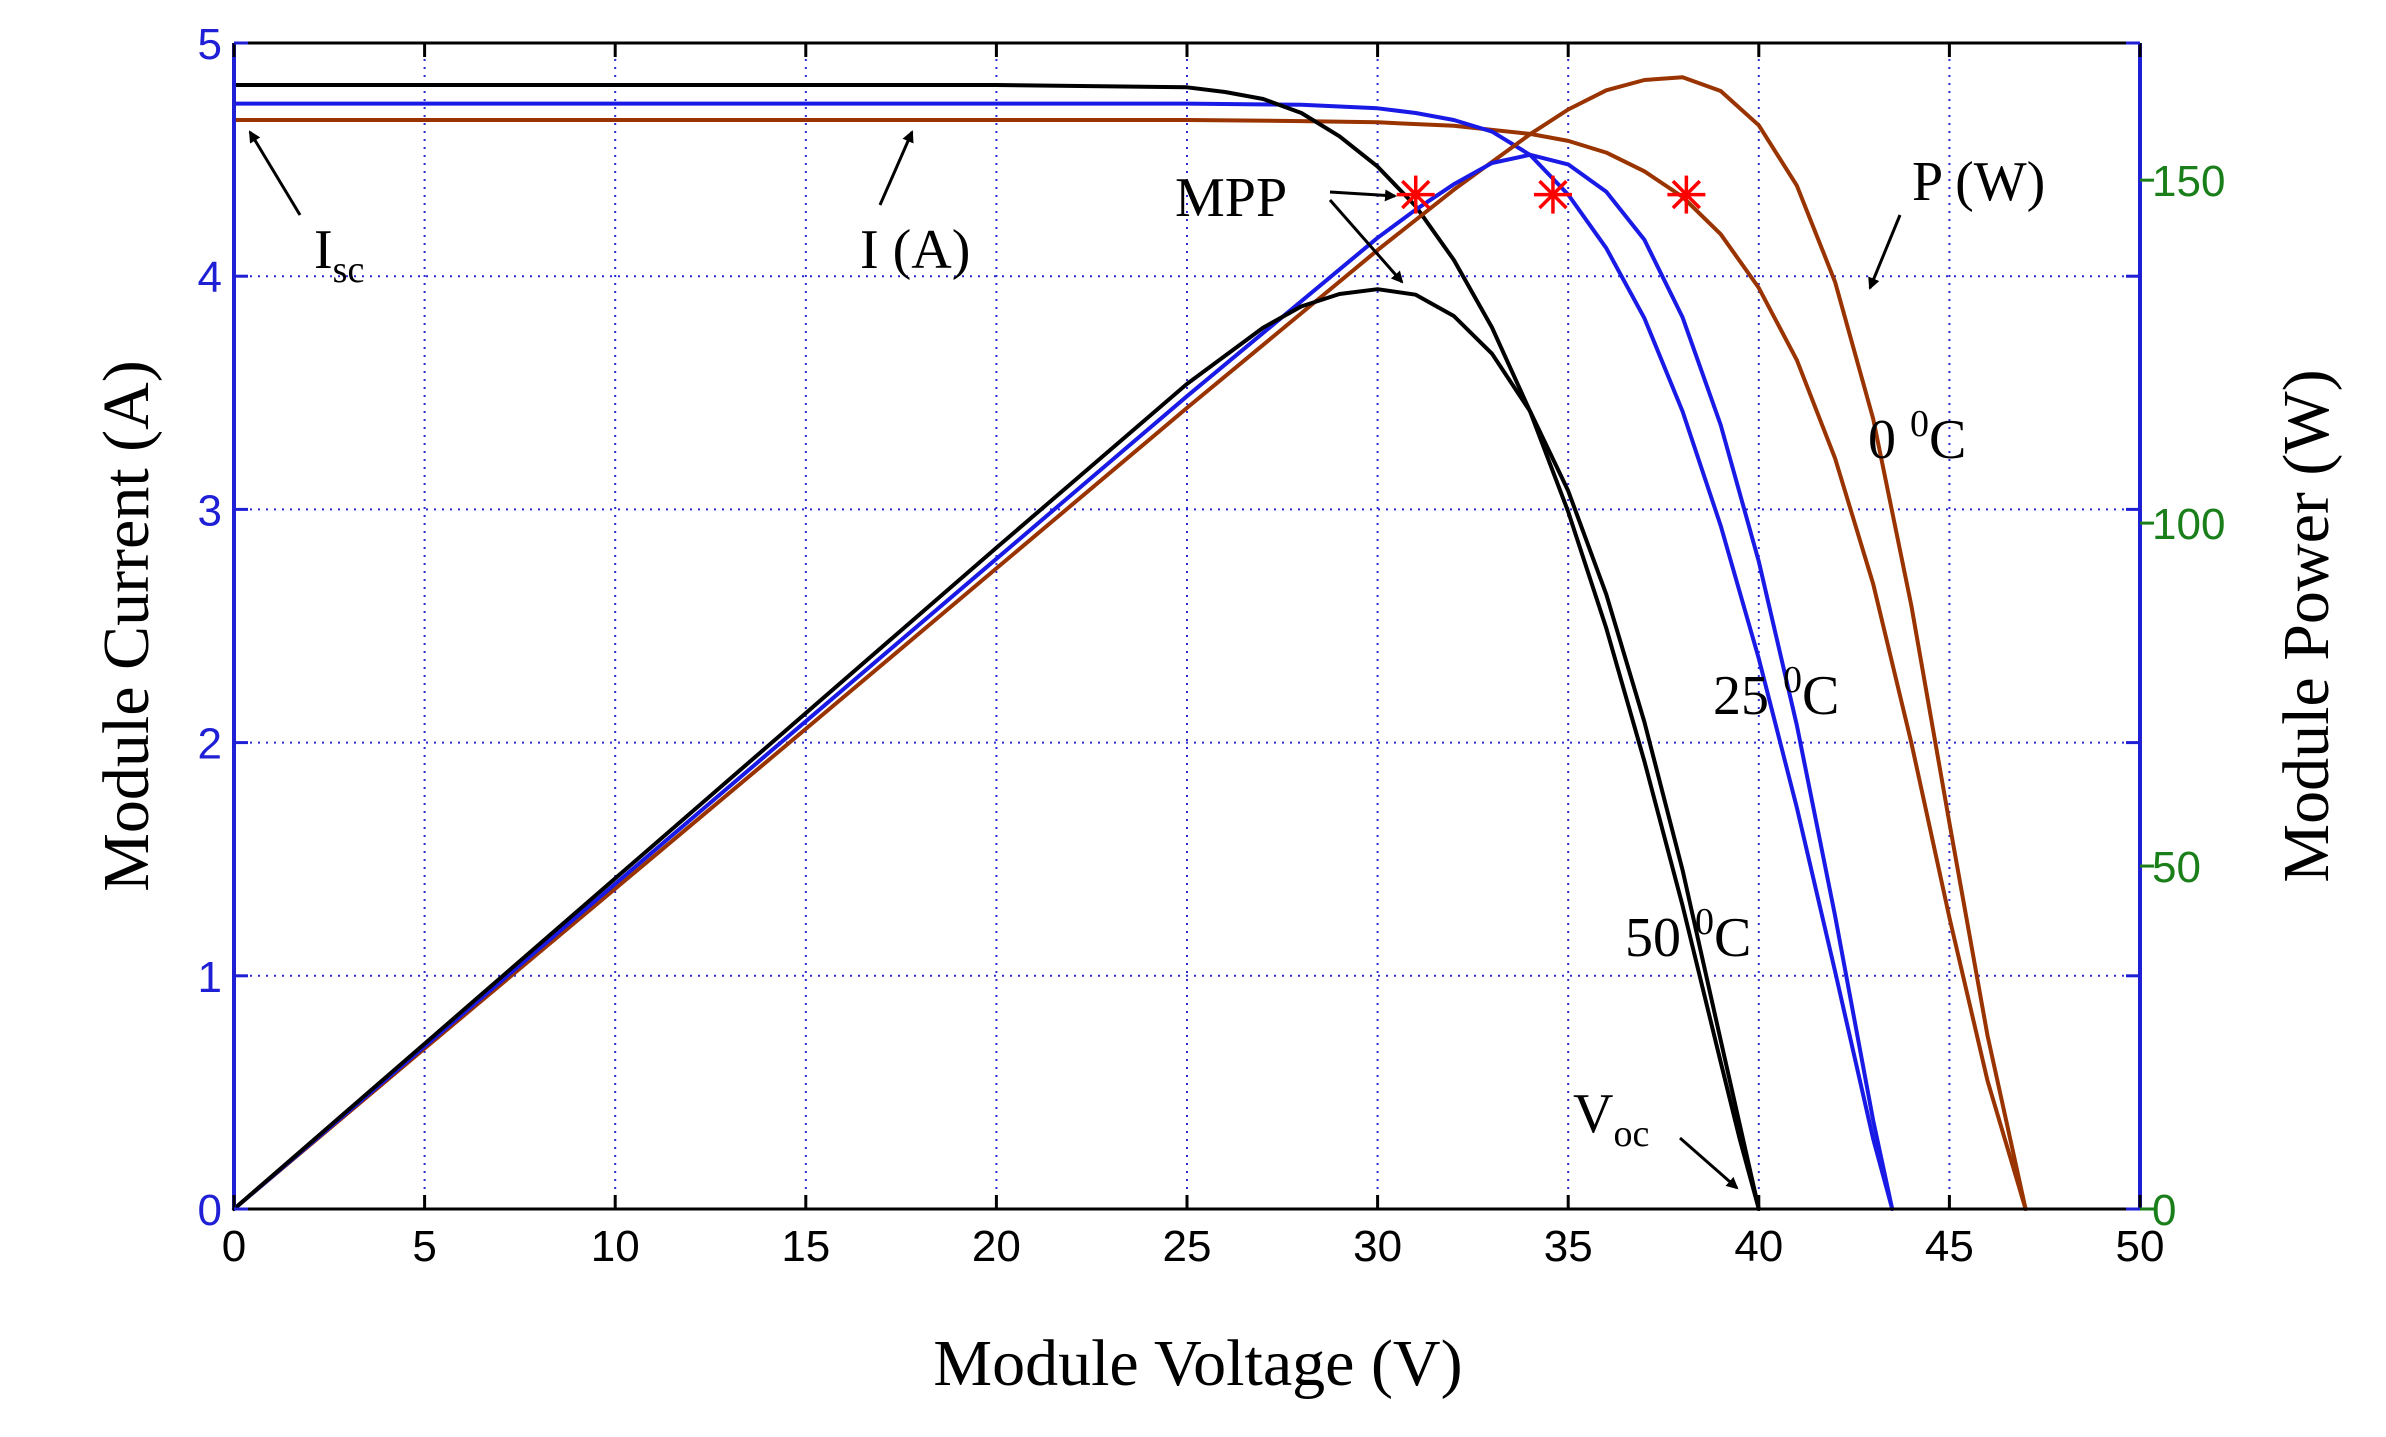 Image resolution: width=2386 pixels, height=1437 pixels. I want to click on current-label: I (A), so click(915, 250).